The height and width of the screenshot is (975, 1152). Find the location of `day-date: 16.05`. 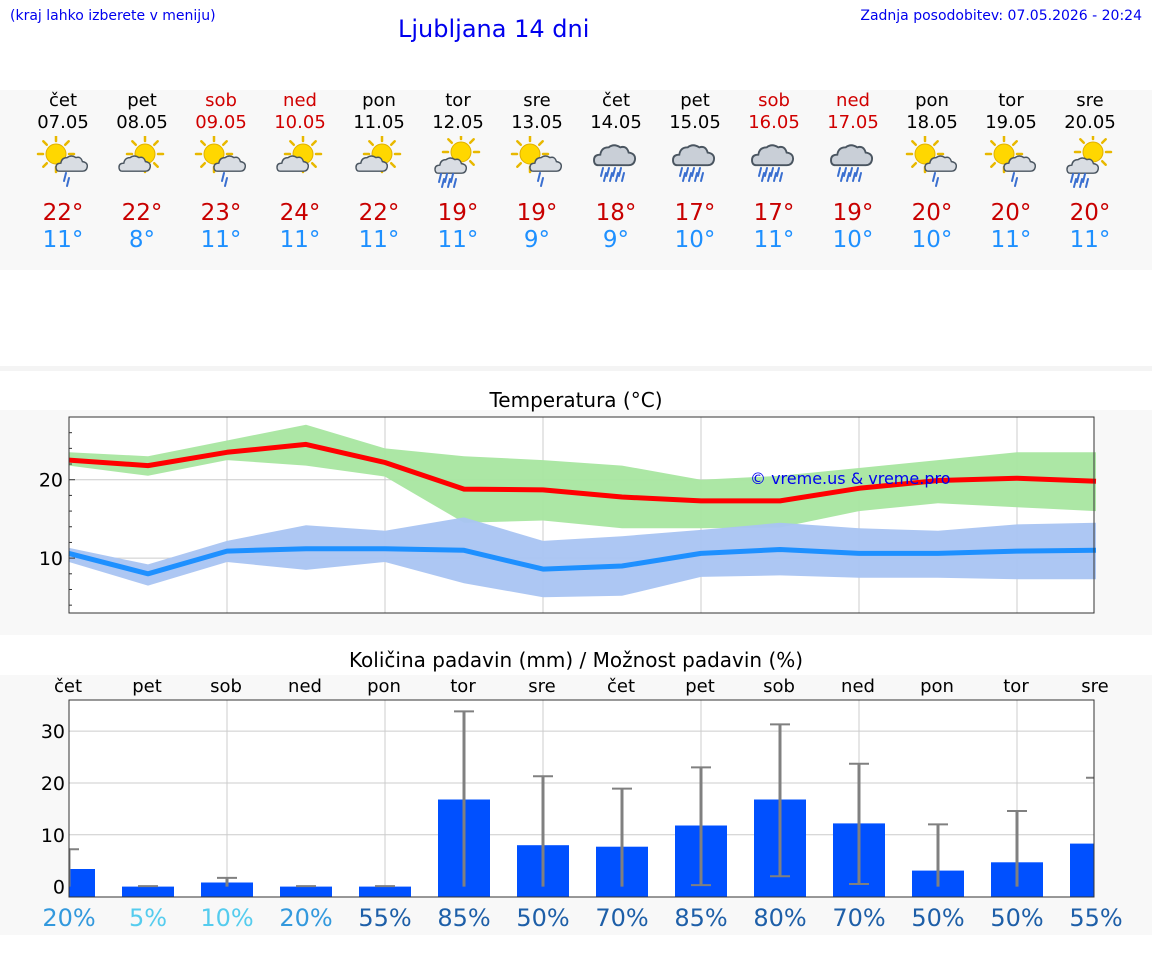

day-date: 16.05 is located at coordinates (774, 122).